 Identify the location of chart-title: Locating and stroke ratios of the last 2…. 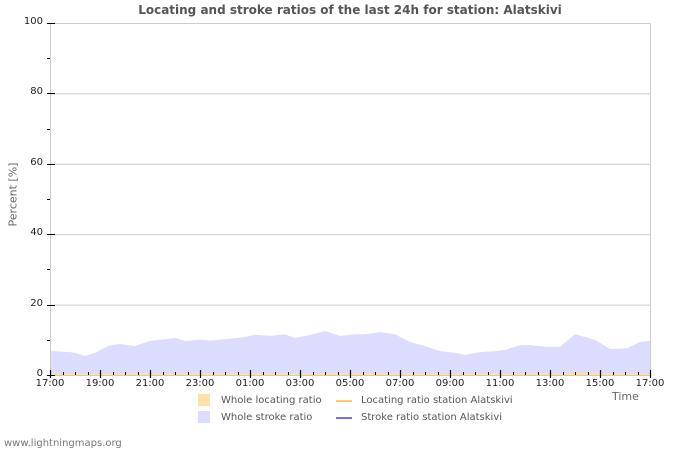
(350, 10).